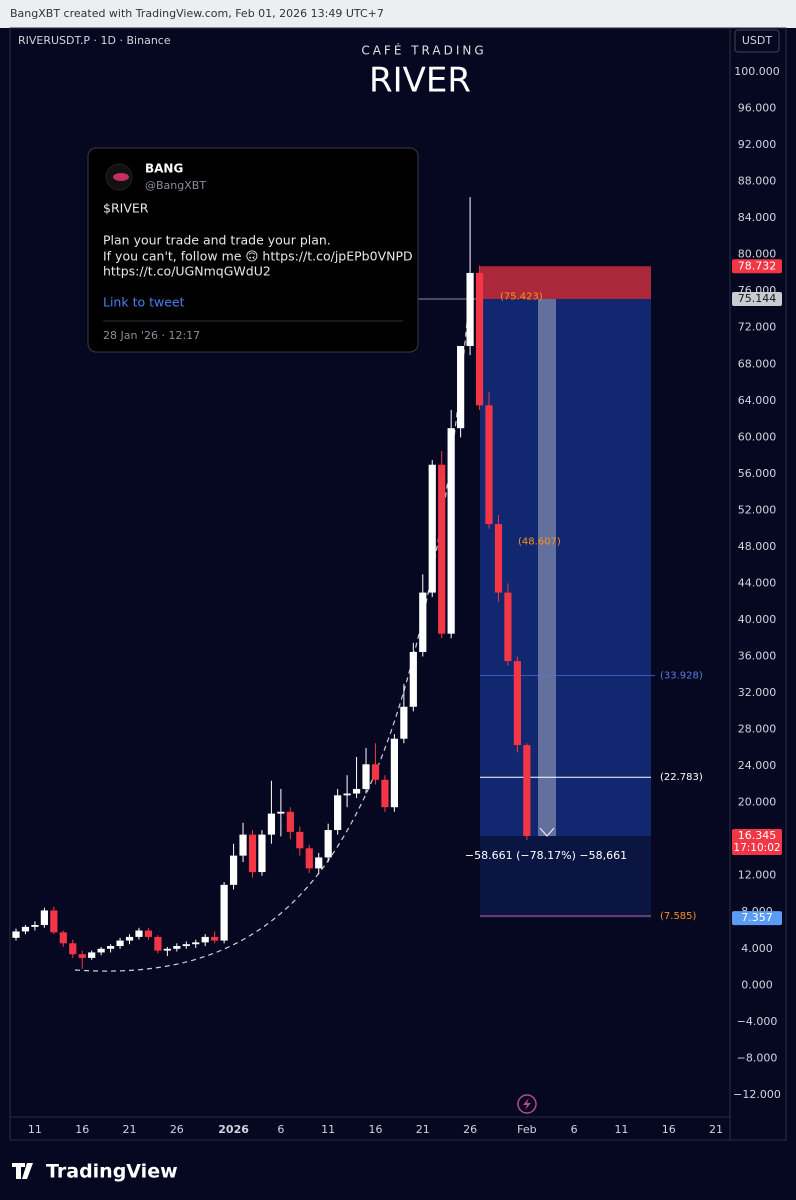 This screenshot has width=796, height=1200. What do you see at coordinates (757, 1094) in the screenshot?
I see `y-tick-label: −12.000` at bounding box center [757, 1094].